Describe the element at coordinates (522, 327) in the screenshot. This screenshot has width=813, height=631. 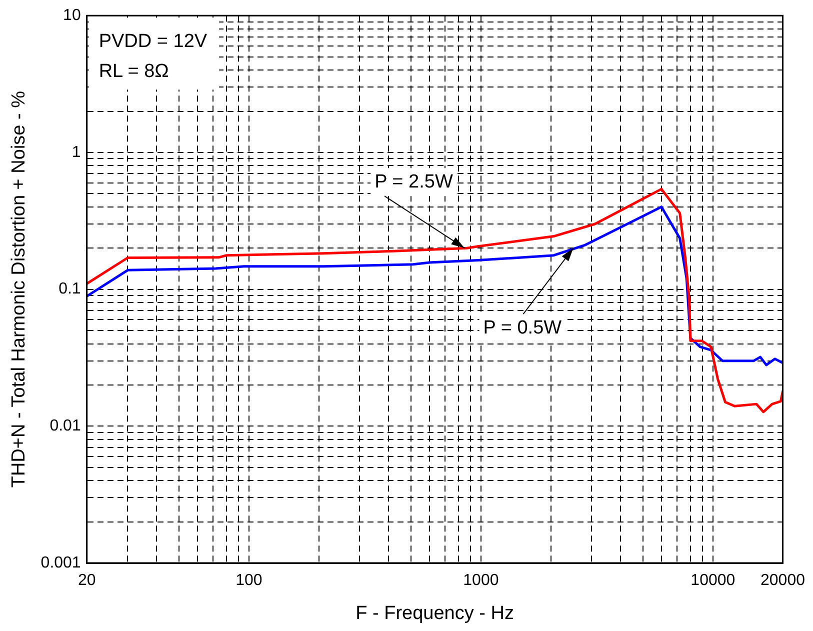
I see `annotation: P = 0.5W` at that location.